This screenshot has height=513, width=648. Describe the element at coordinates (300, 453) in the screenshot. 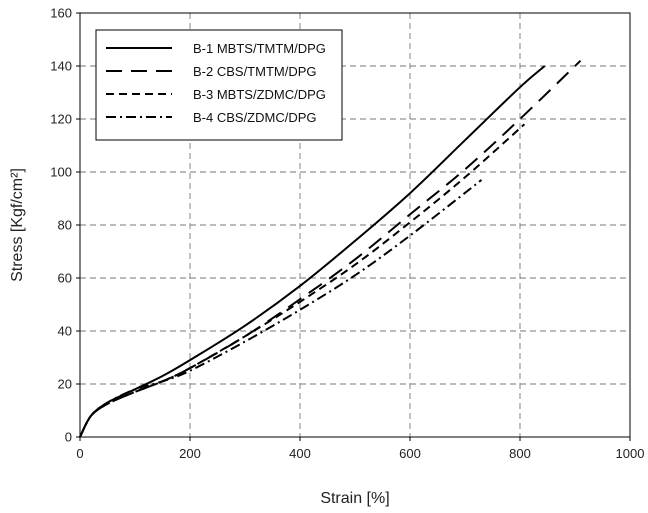

I see `x-tick-label: 400` at that location.